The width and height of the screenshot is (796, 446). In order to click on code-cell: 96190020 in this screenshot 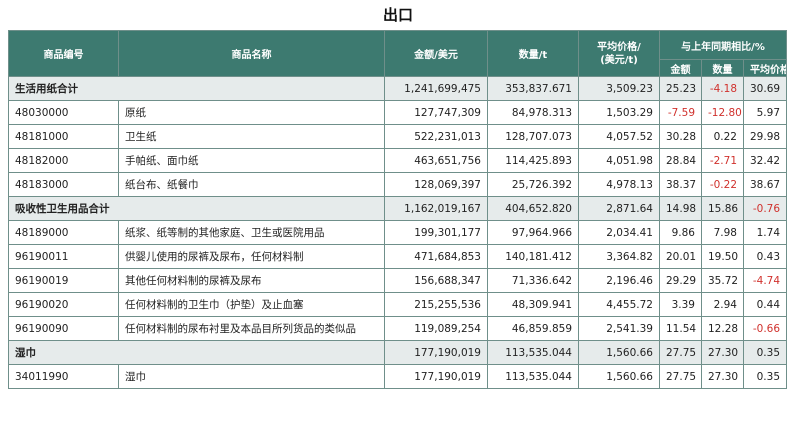, I will do `click(63, 304)`.